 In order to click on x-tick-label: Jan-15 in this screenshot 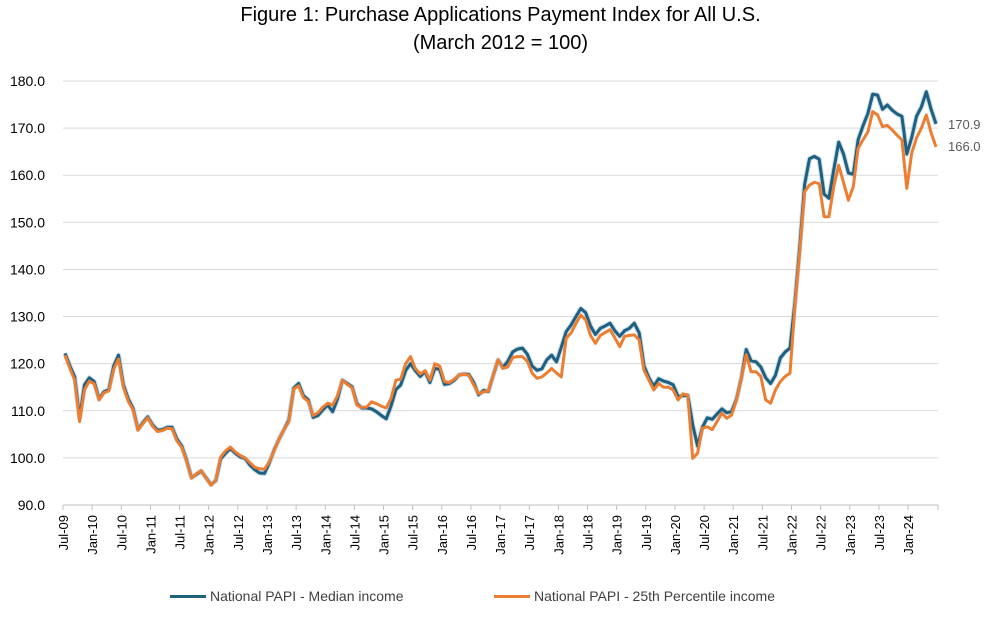, I will do `click(384, 535)`.